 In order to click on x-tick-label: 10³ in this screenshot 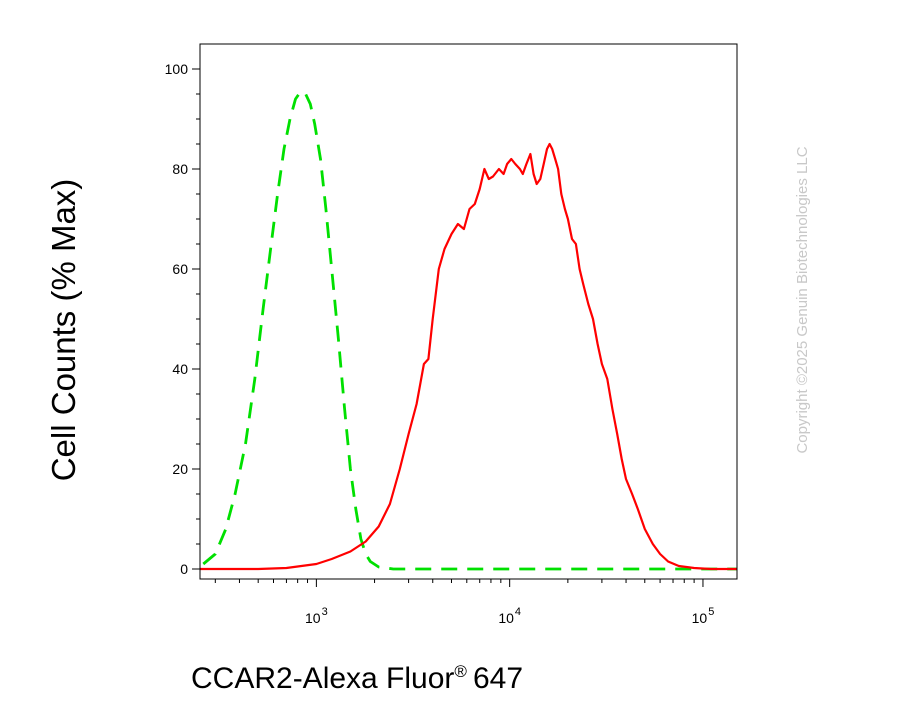, I will do `click(316, 616)`.